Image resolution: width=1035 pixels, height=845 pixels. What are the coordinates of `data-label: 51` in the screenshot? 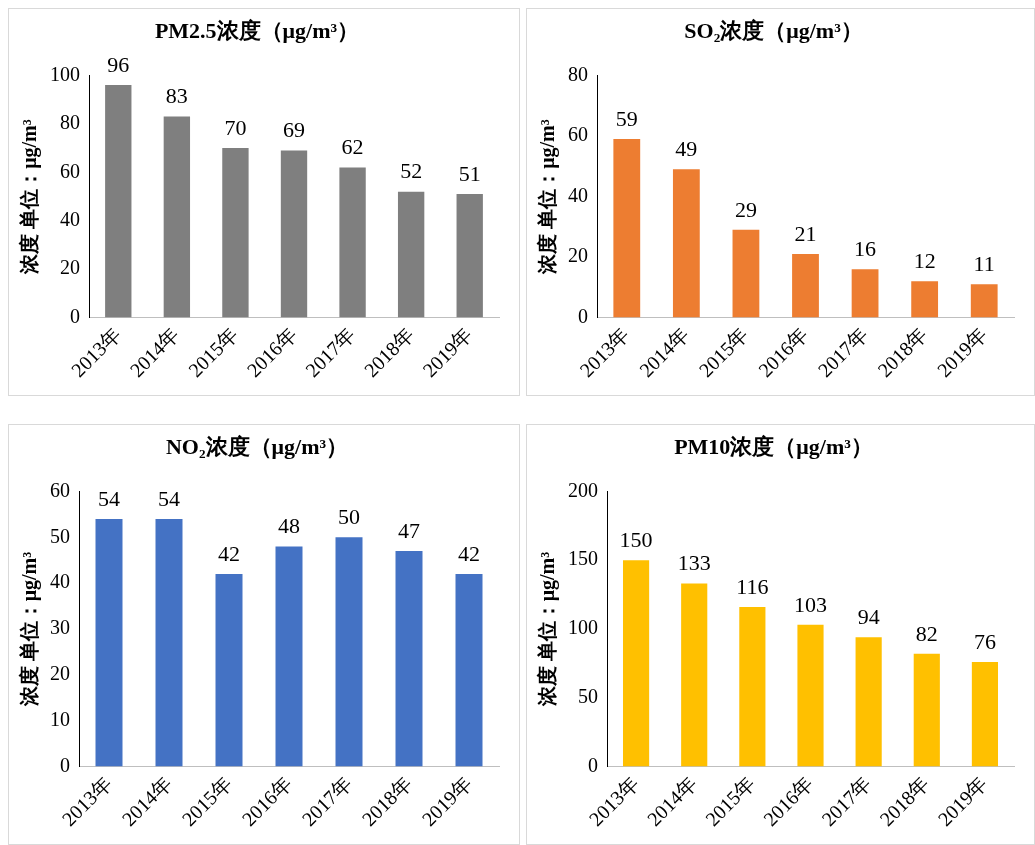 It's located at (469, 173).